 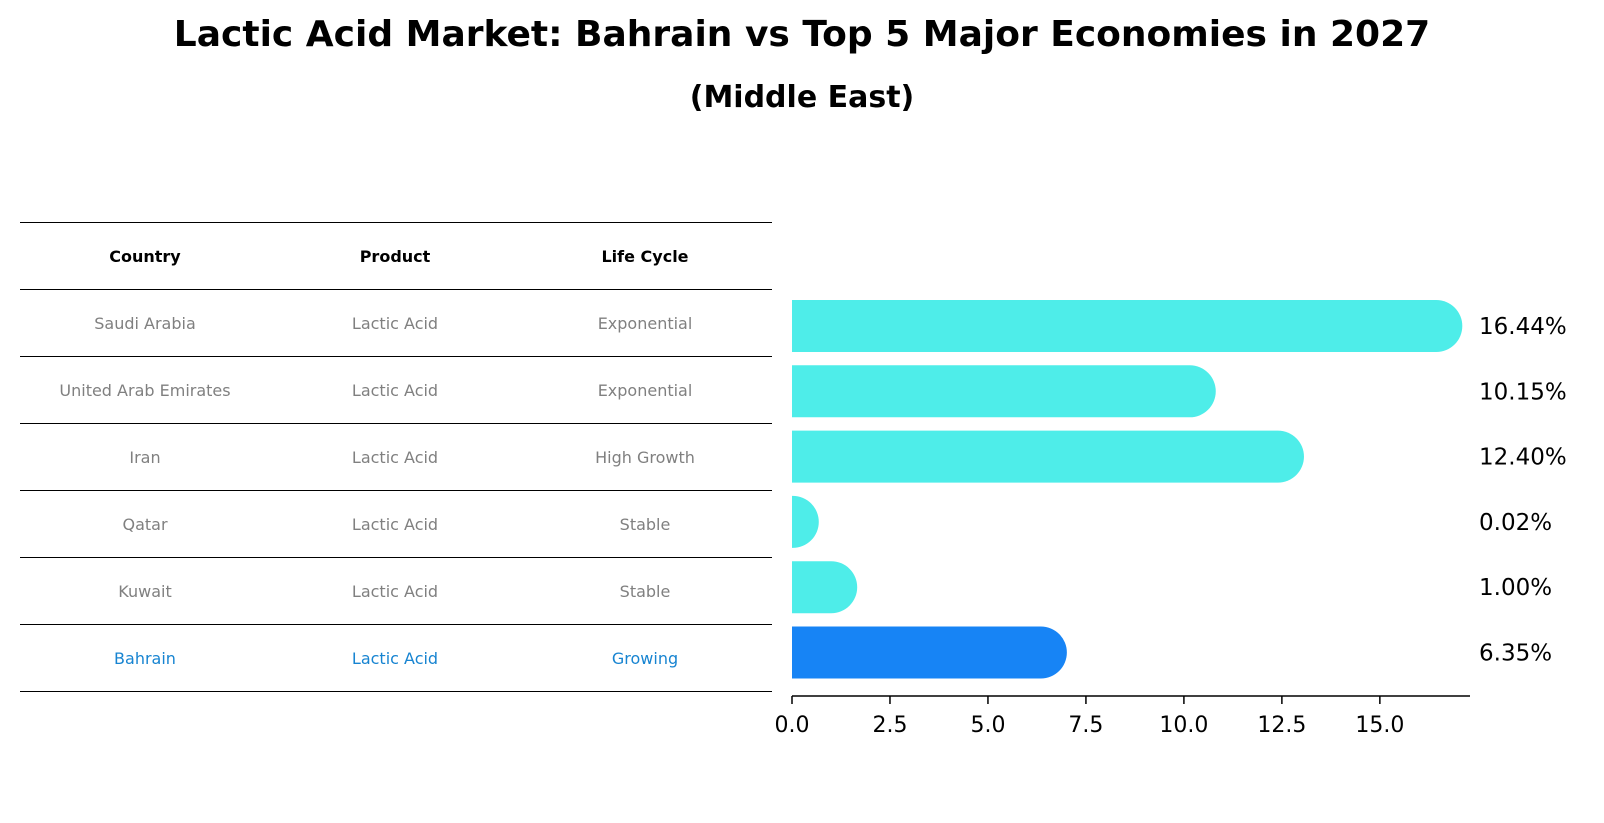 I want to click on x-tick-label: 2.5, so click(x=889, y=725).